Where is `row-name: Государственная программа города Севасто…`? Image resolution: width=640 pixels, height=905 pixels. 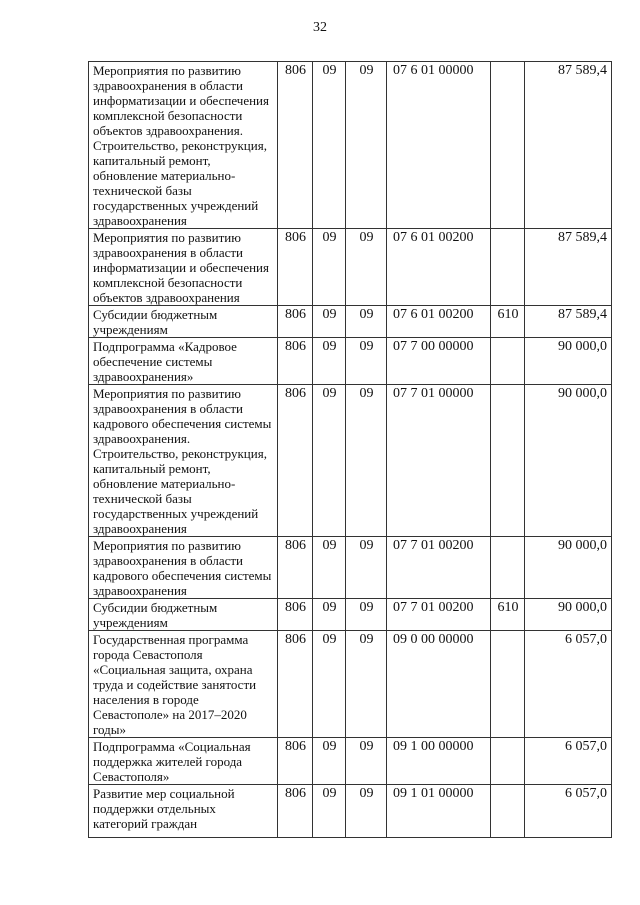 row-name: Государственная программа города Севасто… is located at coordinates (183, 684).